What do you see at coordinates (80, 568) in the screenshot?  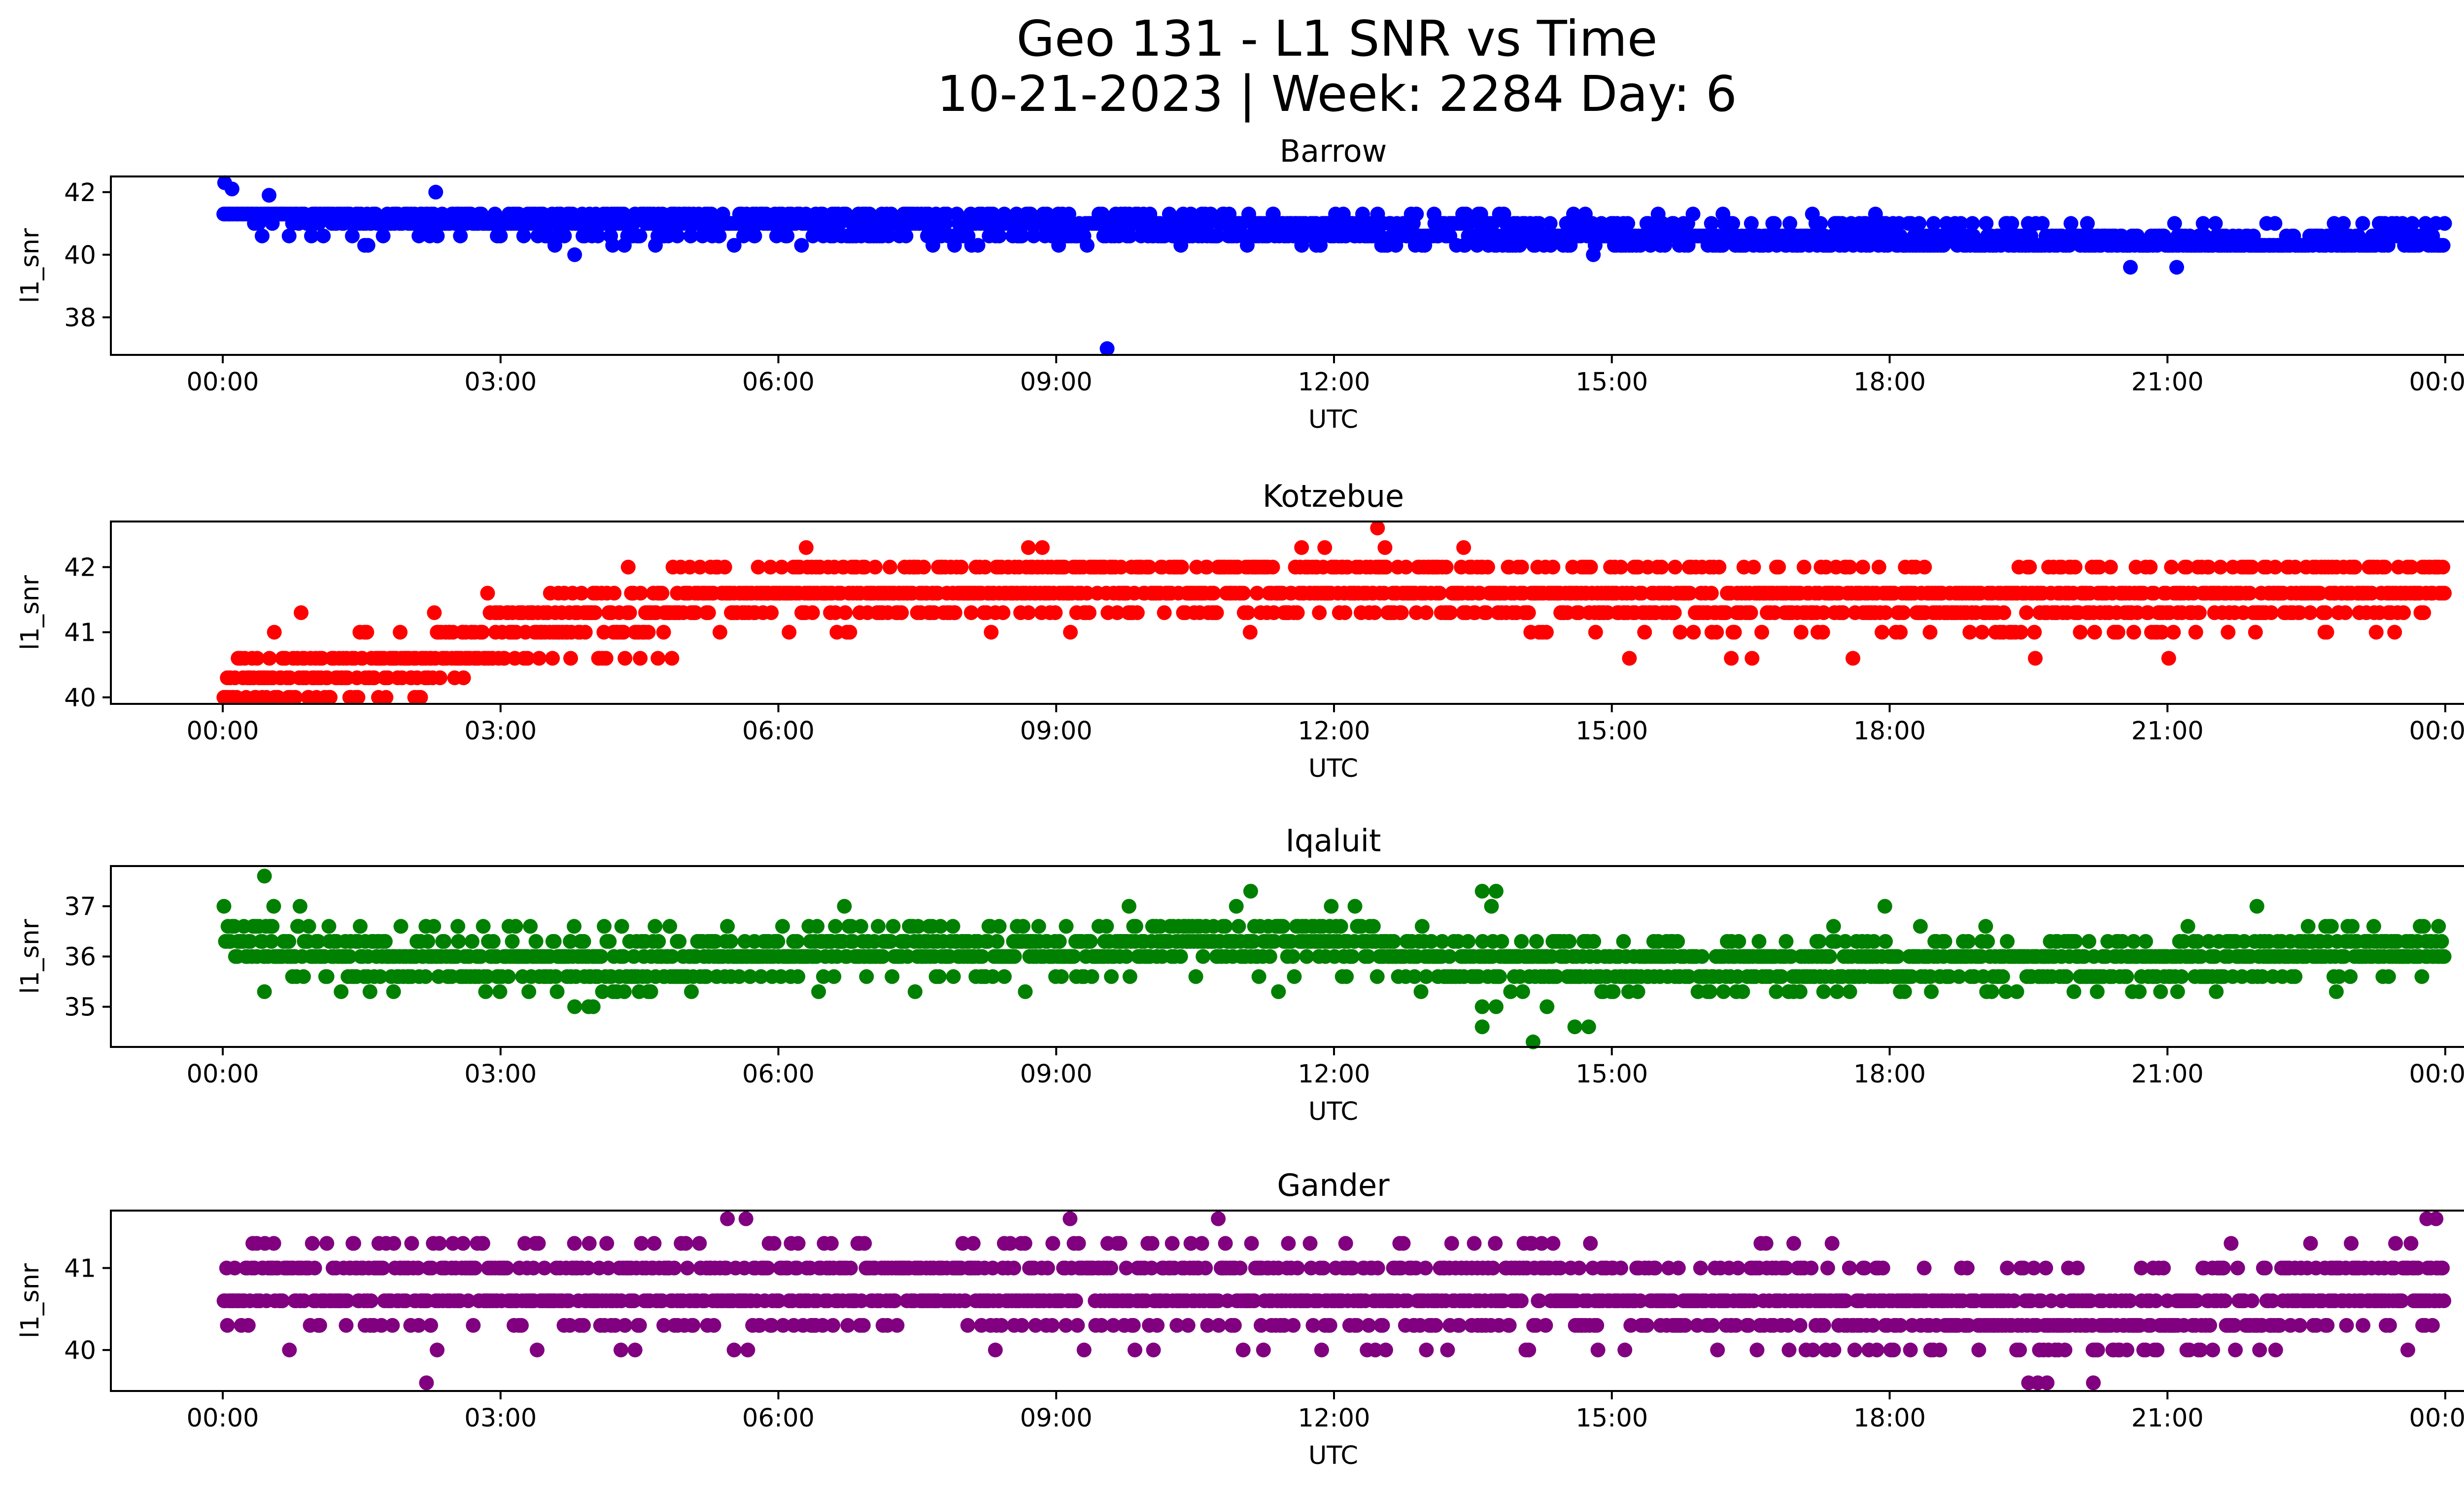 I see `y-tick-label: 42` at bounding box center [80, 568].